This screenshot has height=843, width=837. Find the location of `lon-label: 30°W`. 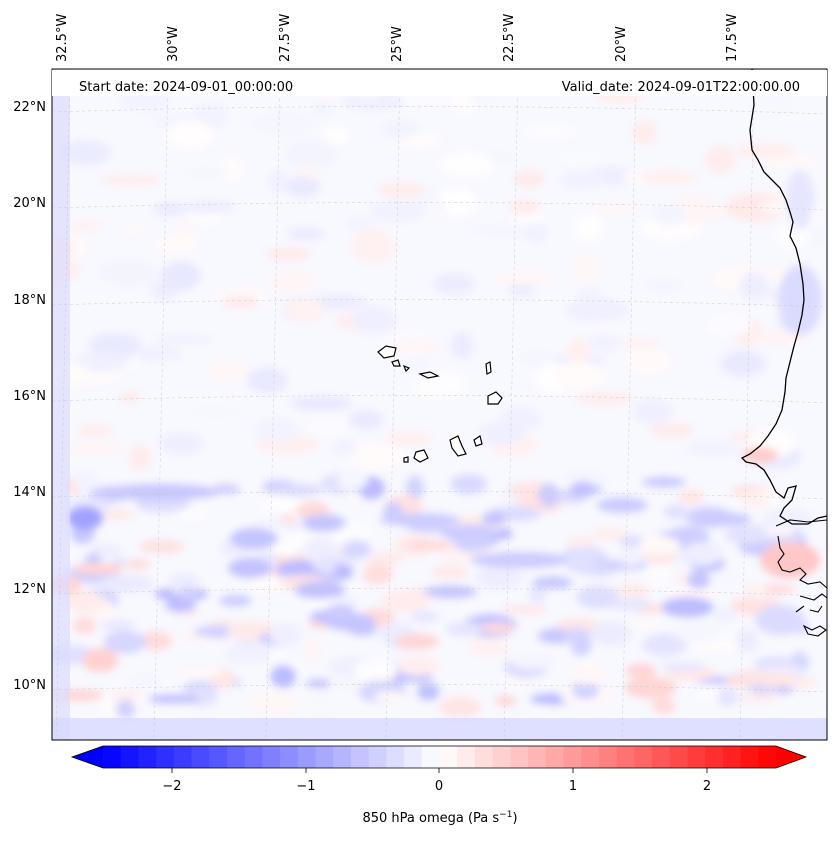

lon-label: 30°W is located at coordinates (173, 44).